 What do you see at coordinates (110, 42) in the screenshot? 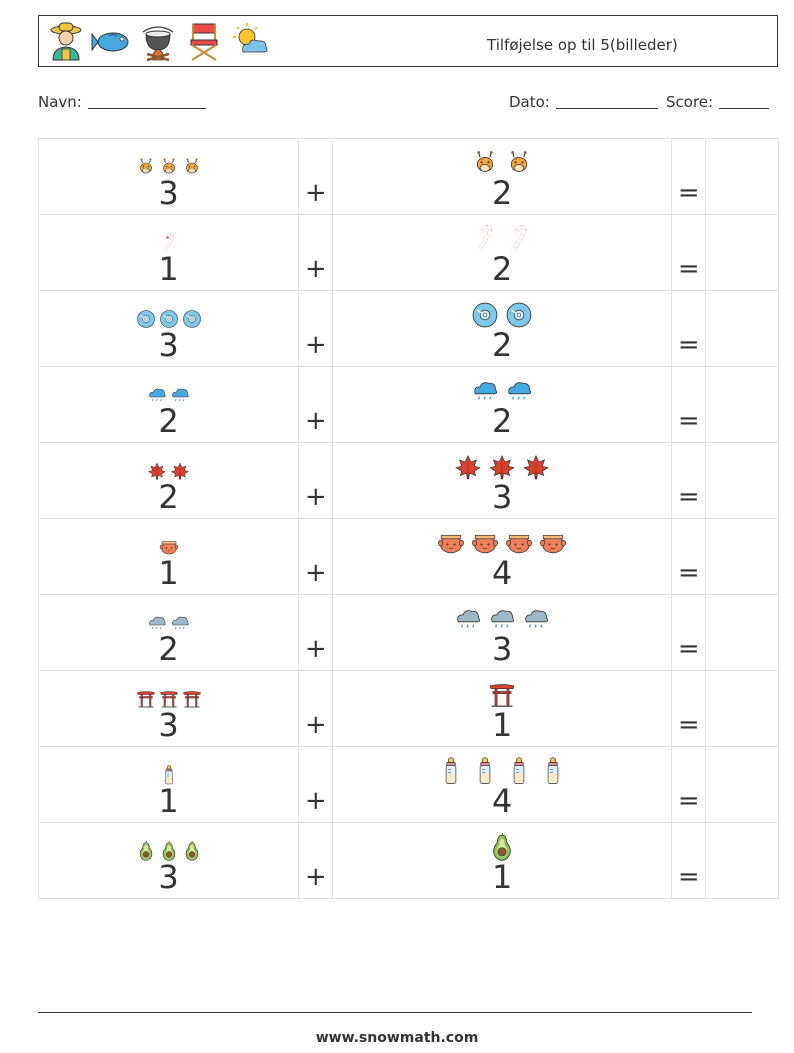
I see `fish-icon` at bounding box center [110, 42].